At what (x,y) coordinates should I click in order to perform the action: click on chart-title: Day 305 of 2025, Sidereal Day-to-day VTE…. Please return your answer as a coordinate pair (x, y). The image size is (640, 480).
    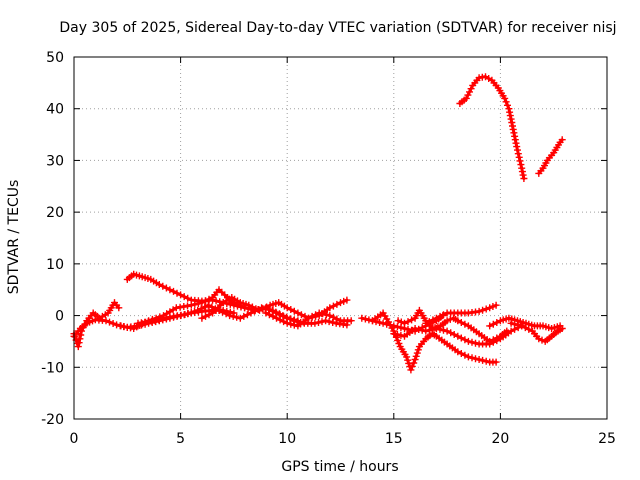
    Looking at the image, I should click on (337, 28).